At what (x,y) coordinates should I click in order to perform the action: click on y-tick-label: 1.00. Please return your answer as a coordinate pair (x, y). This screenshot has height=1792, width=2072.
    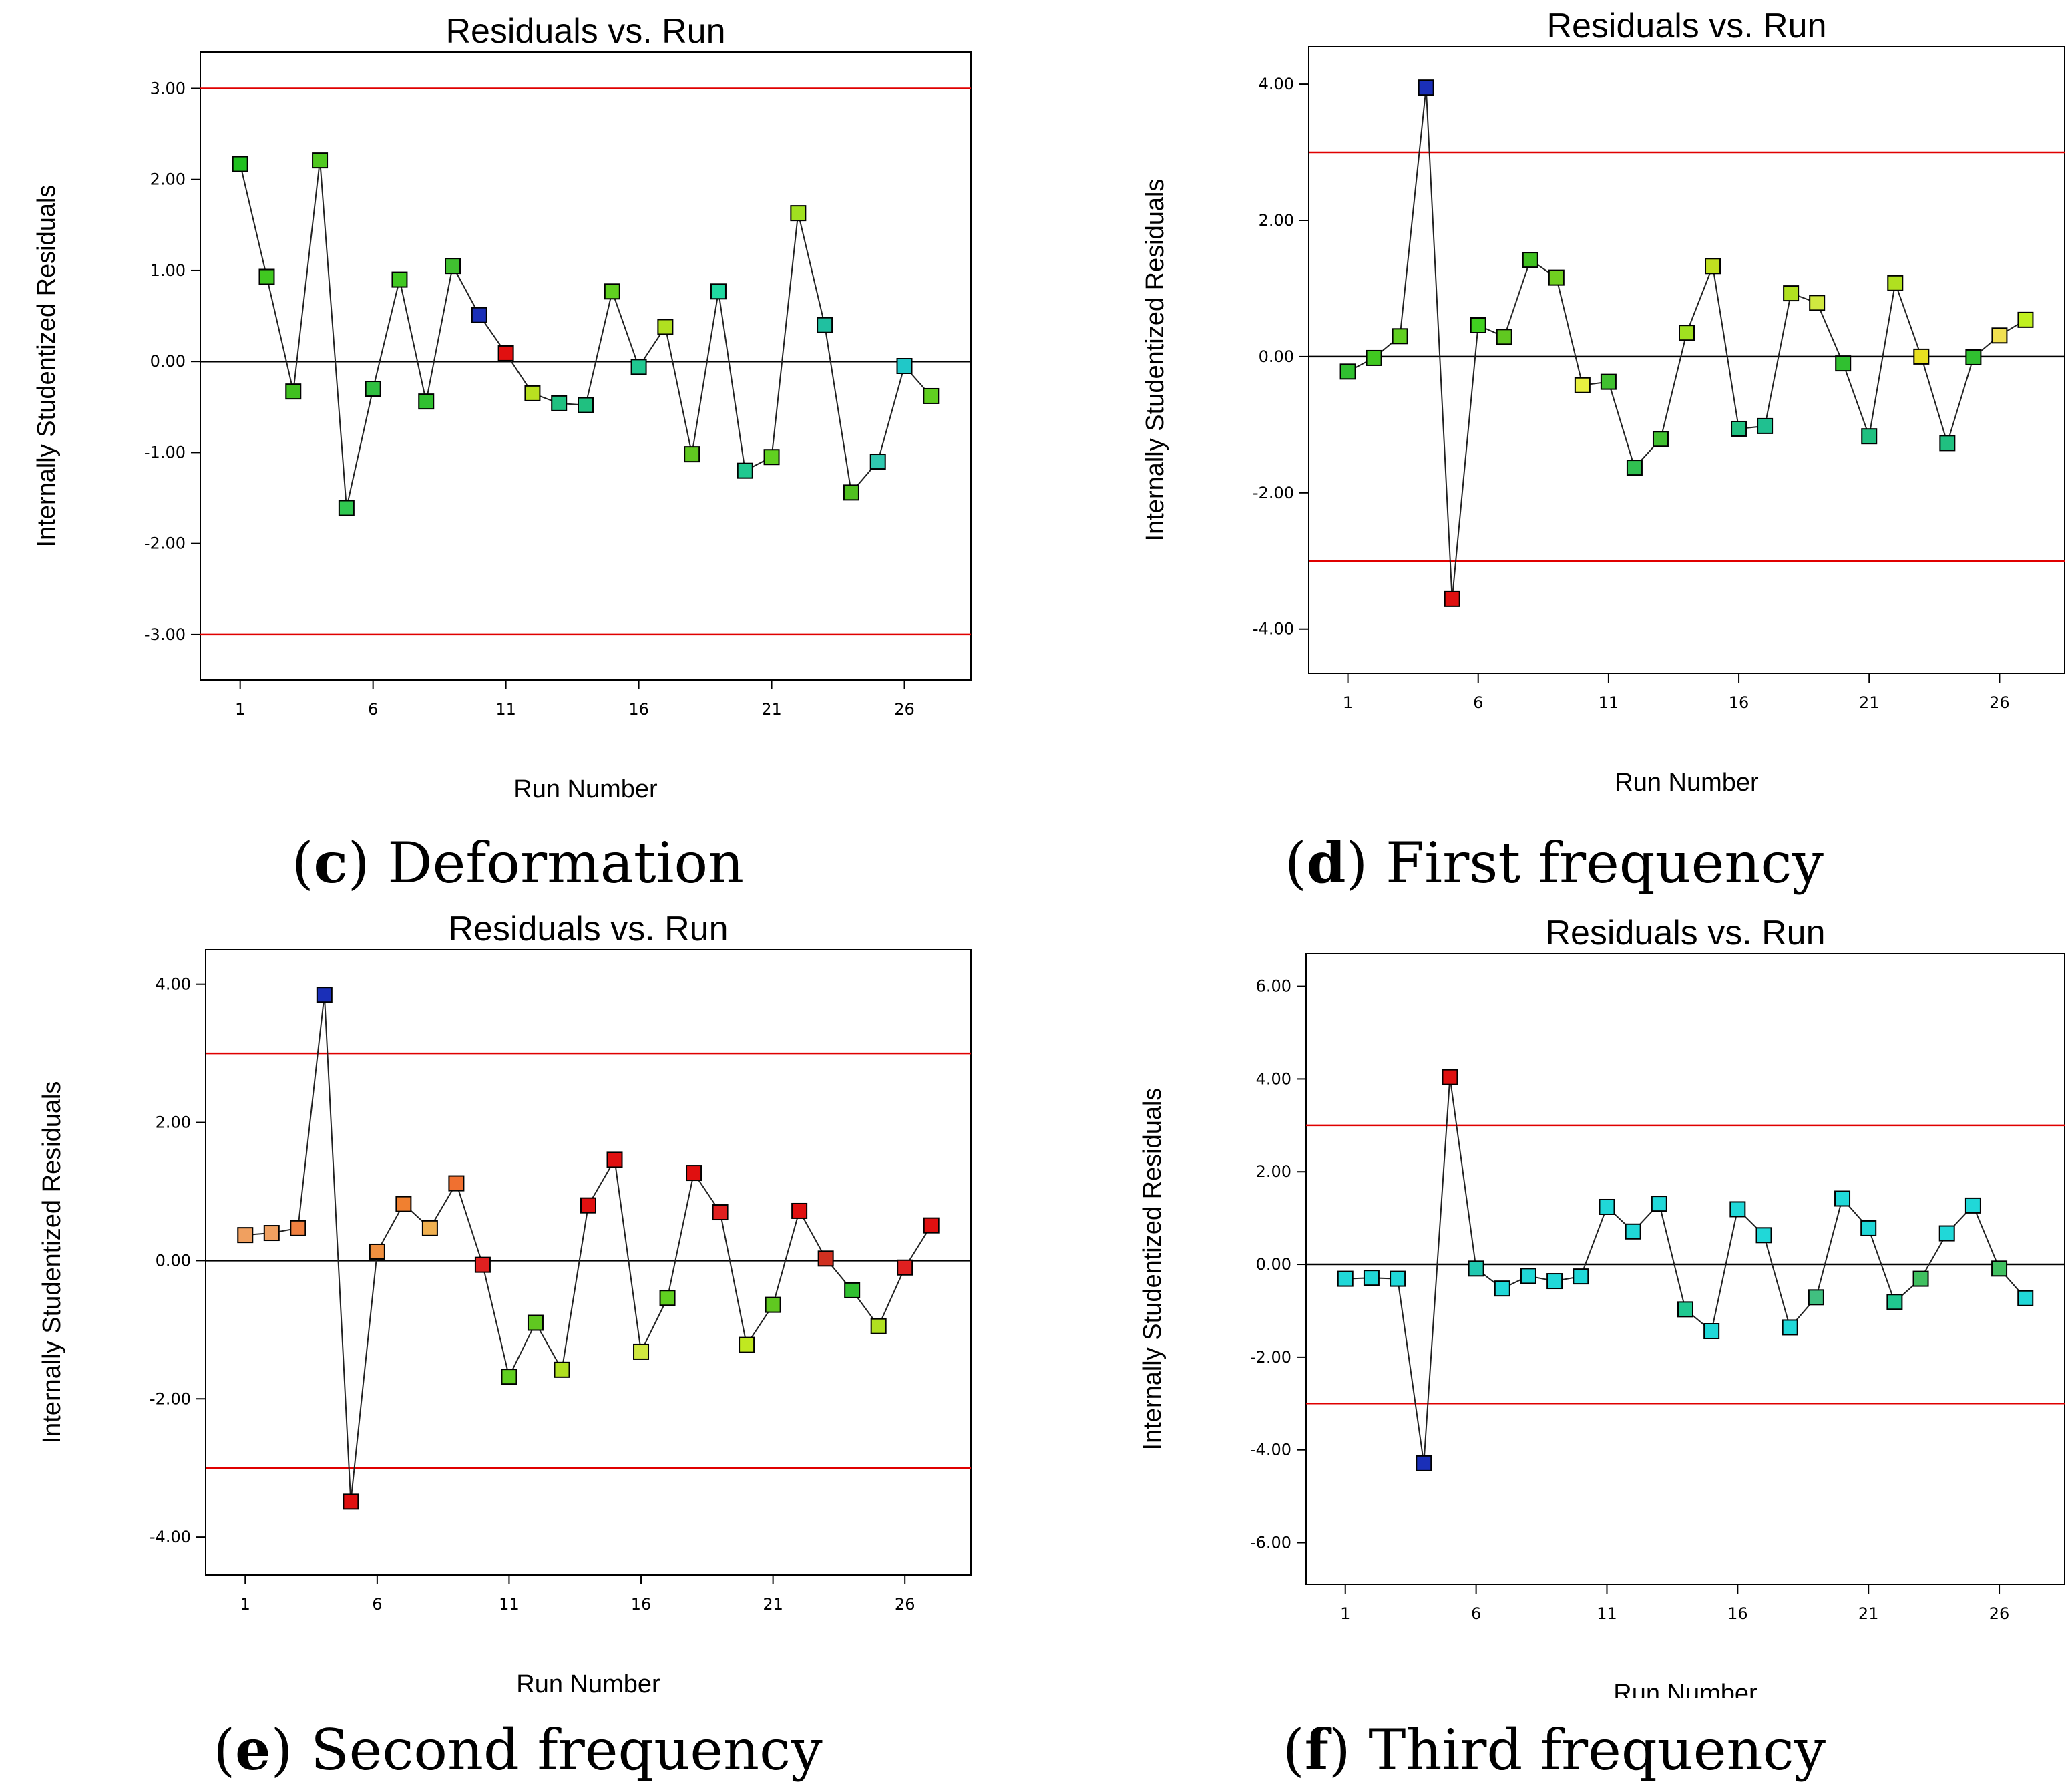
    Looking at the image, I should click on (168, 270).